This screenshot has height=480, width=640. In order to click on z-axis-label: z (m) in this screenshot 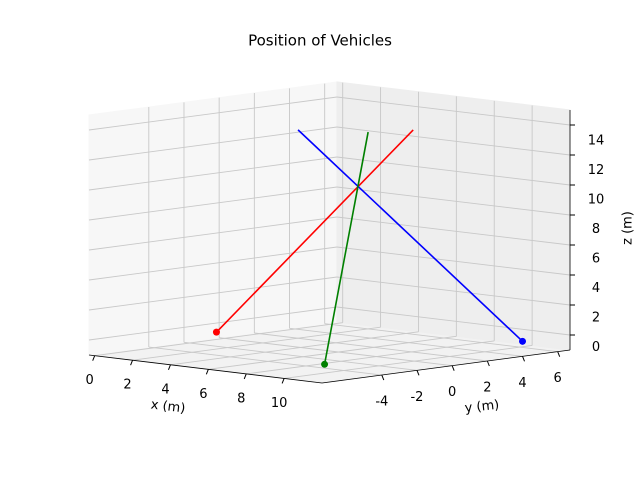, I will do `click(628, 228)`.